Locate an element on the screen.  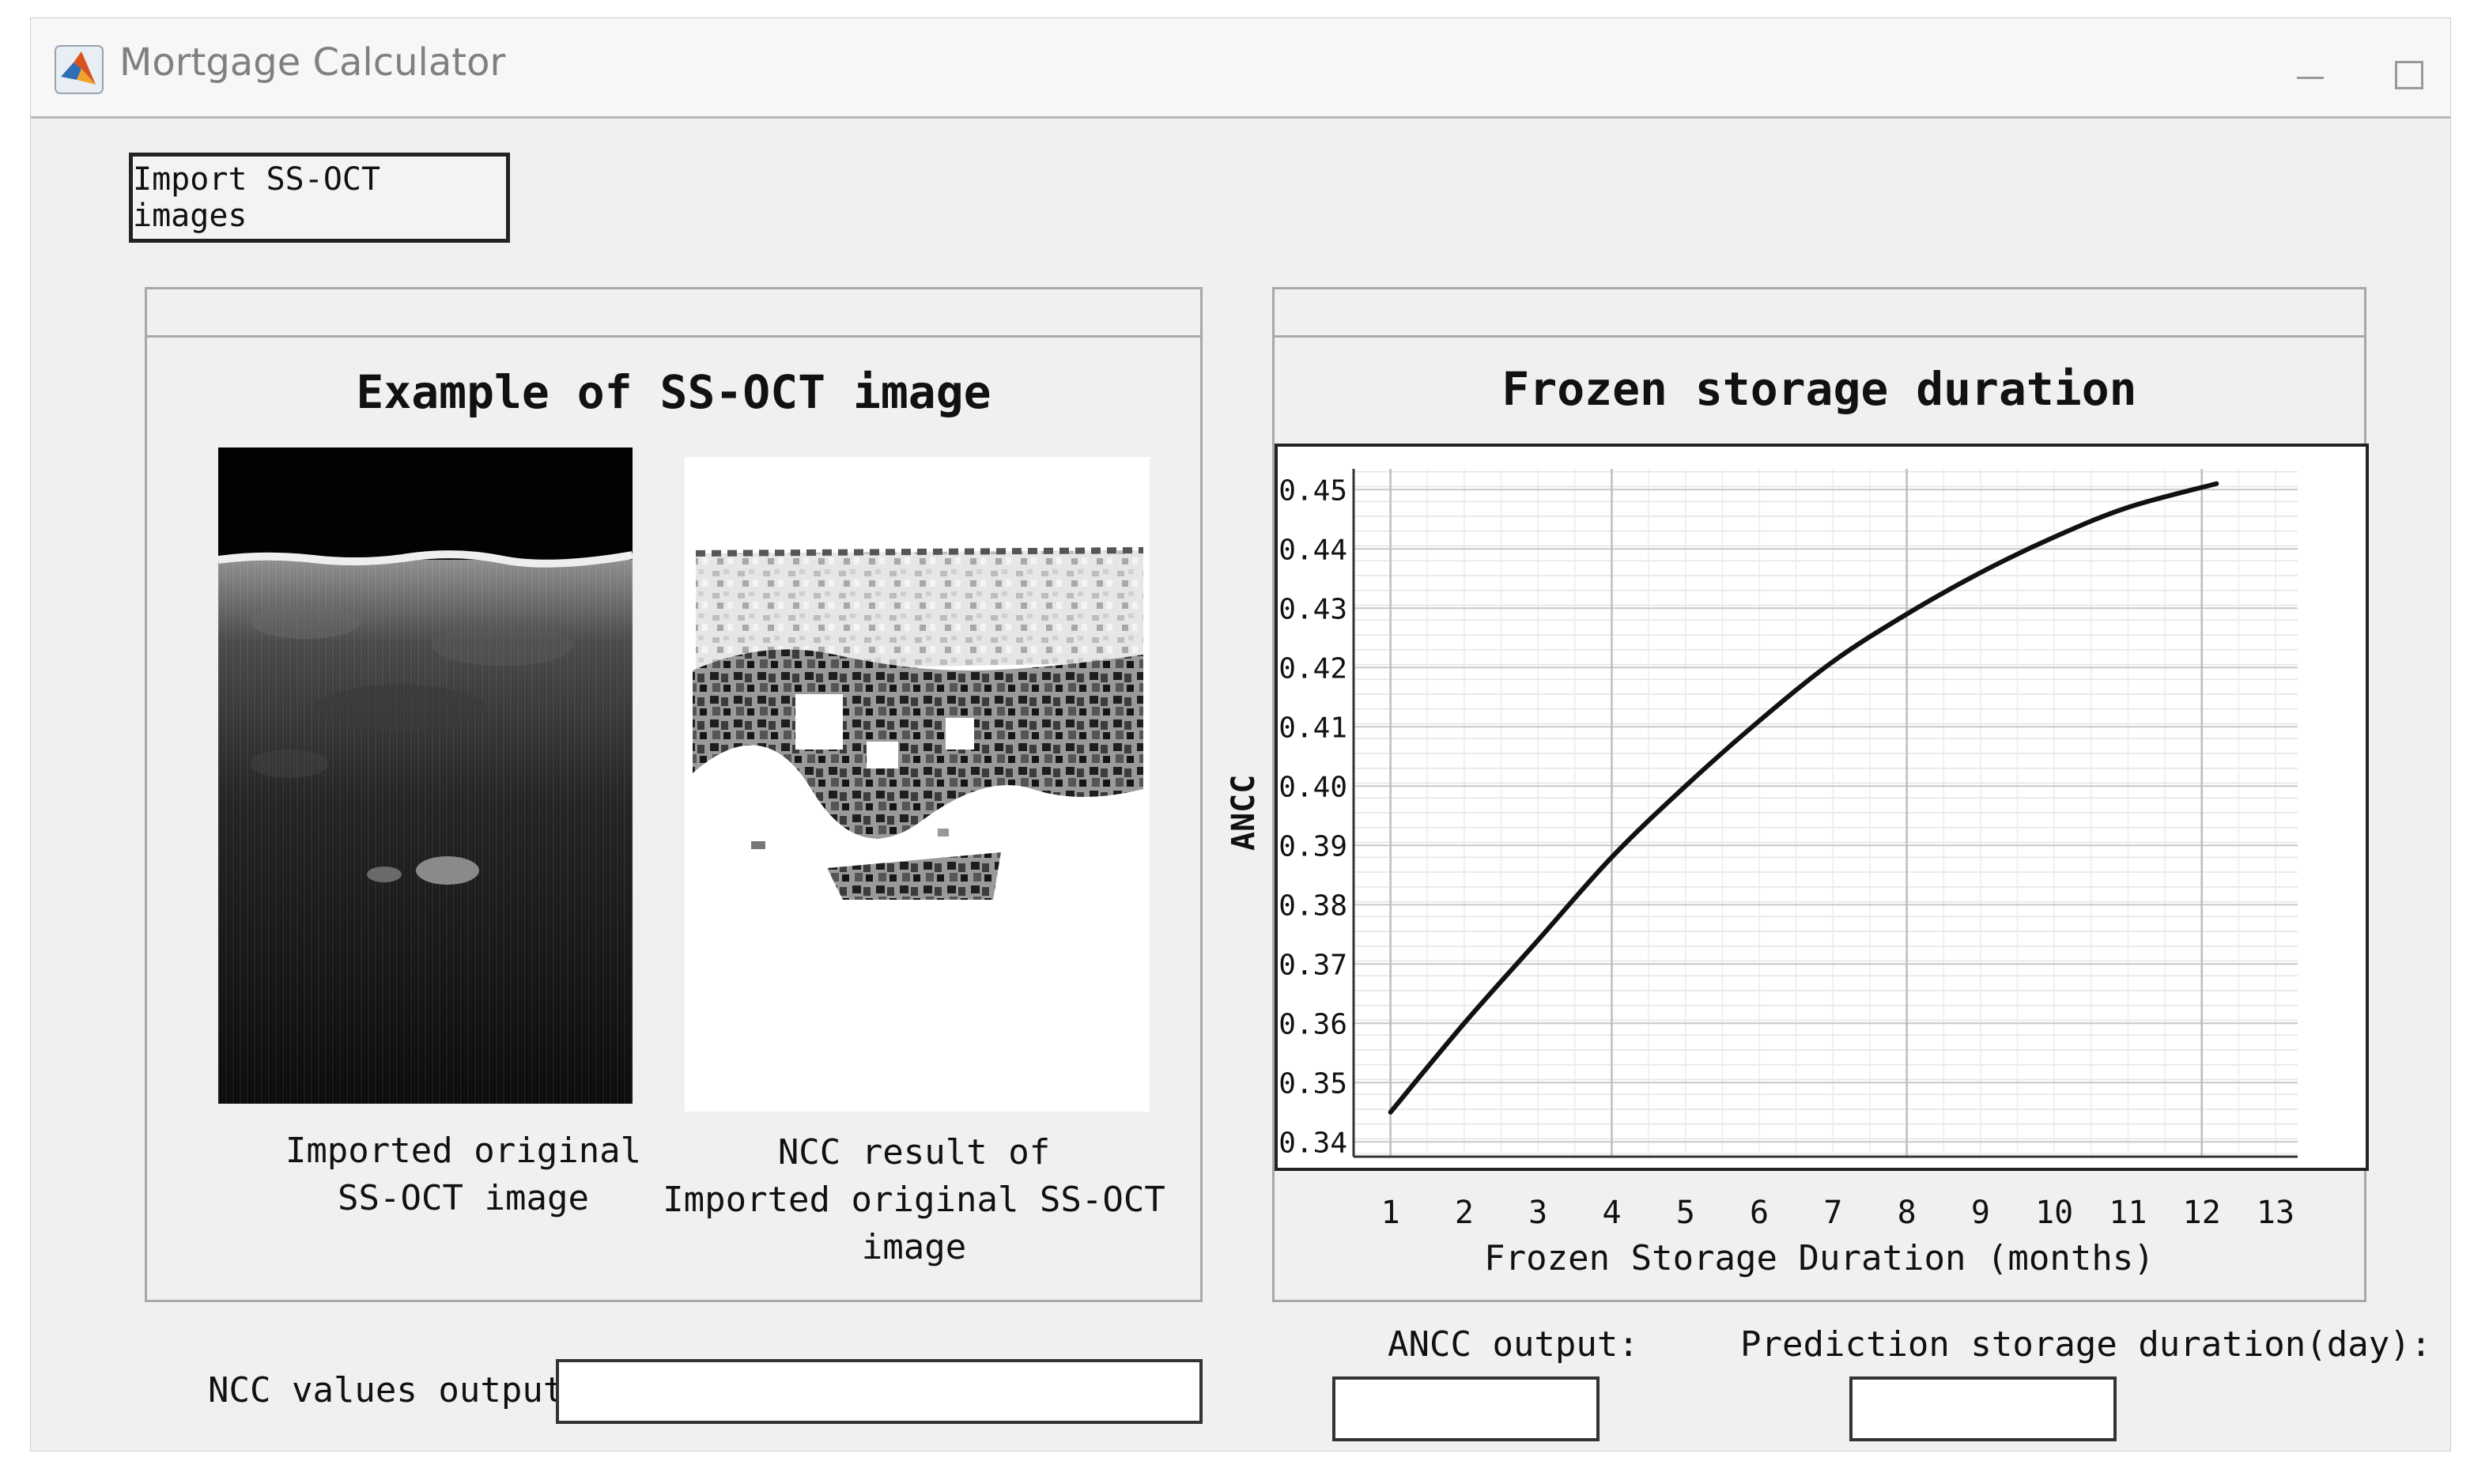
x-tick-label: 4 is located at coordinates (1612, 1213).